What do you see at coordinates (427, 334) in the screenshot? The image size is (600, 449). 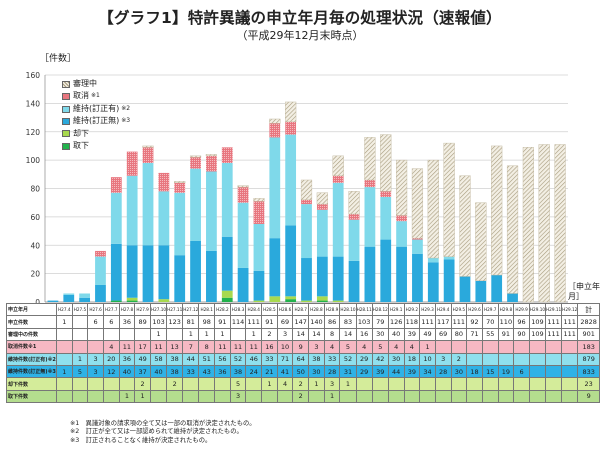 I see `table-cell: 49` at bounding box center [427, 334].